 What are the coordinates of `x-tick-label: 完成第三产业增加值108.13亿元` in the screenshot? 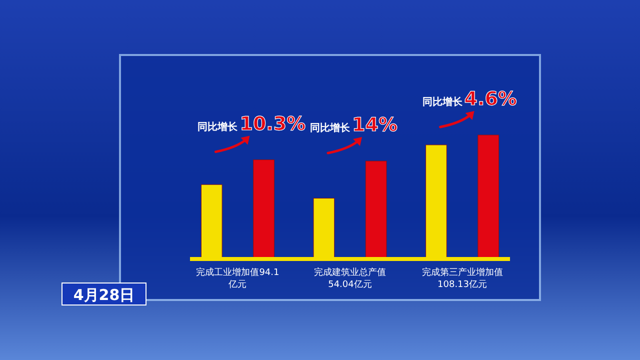 It's located at (462, 279).